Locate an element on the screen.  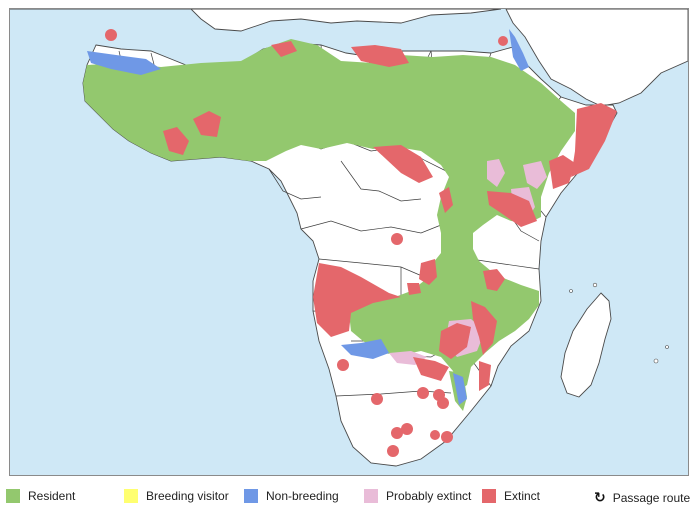
europe-landmass is located at coordinates (256, 20).